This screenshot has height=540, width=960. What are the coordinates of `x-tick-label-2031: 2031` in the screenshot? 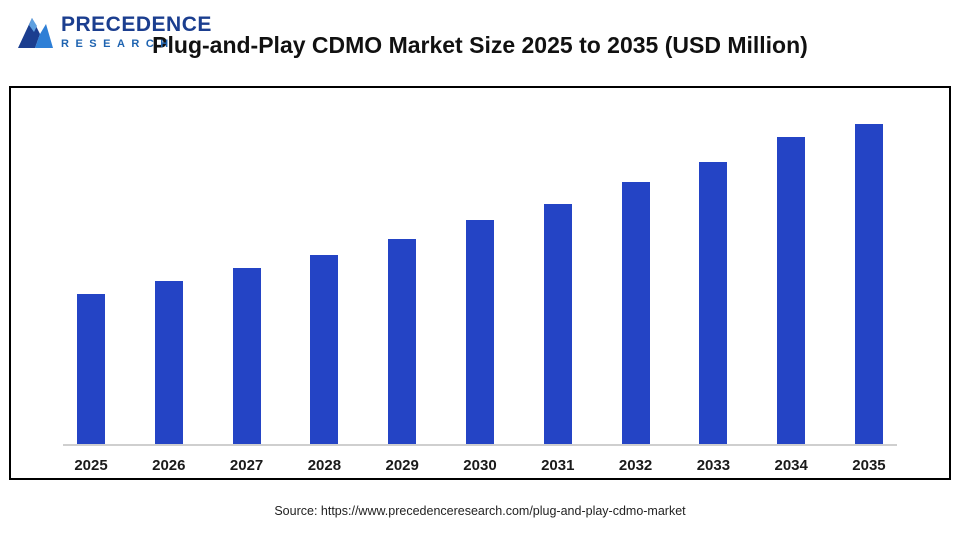 It's located at (558, 465).